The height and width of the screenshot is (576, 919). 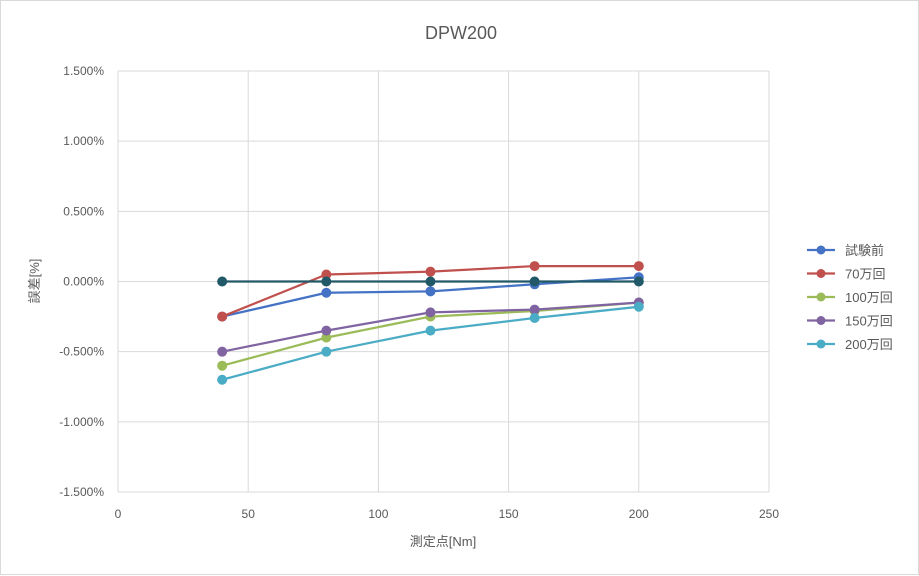 What do you see at coordinates (443, 541) in the screenshot?
I see `x-axis-title: 測定点[Nm]` at bounding box center [443, 541].